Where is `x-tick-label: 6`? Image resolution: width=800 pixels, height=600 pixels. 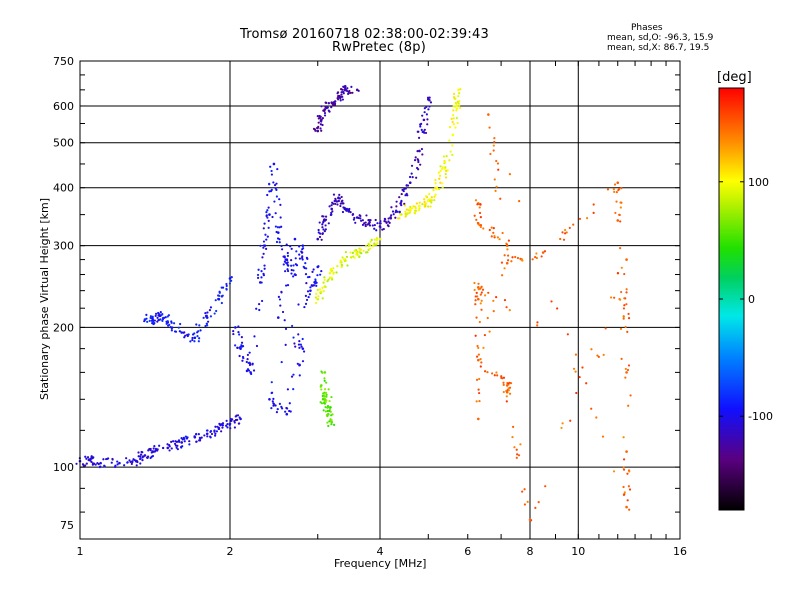
x-tick-label: 6 is located at coordinates (467, 551).